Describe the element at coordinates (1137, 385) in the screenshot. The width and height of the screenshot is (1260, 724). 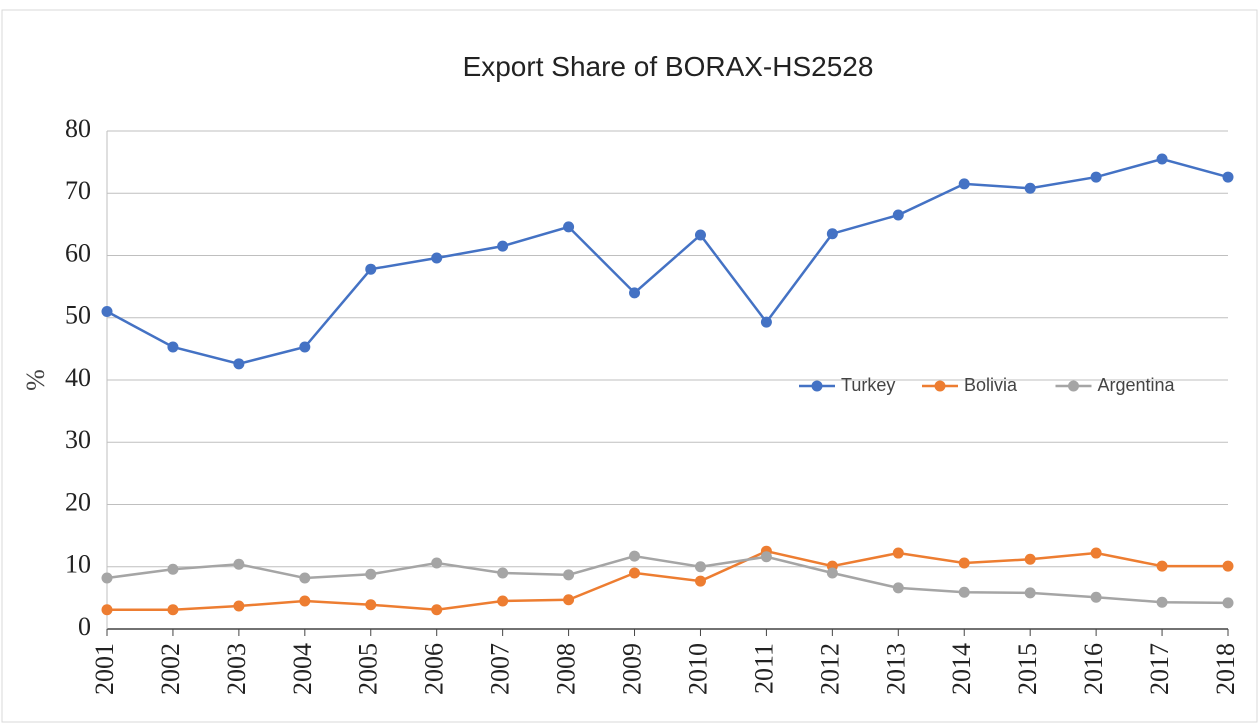
I see `legend-label: Argentina` at that location.